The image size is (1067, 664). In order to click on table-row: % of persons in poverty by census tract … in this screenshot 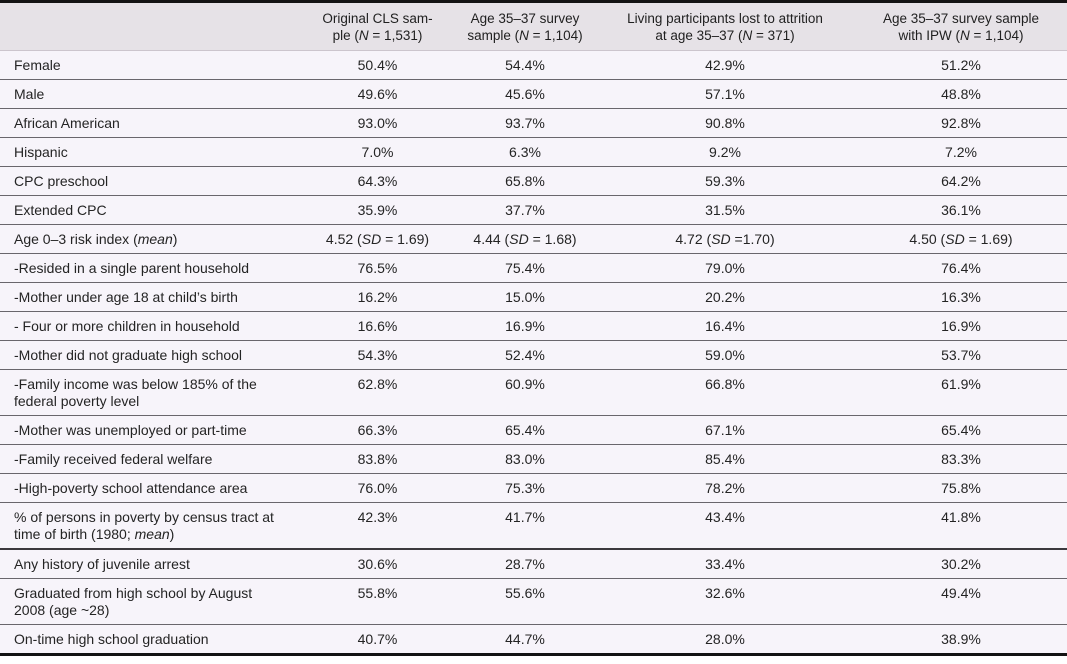, I will do `click(533, 525)`.